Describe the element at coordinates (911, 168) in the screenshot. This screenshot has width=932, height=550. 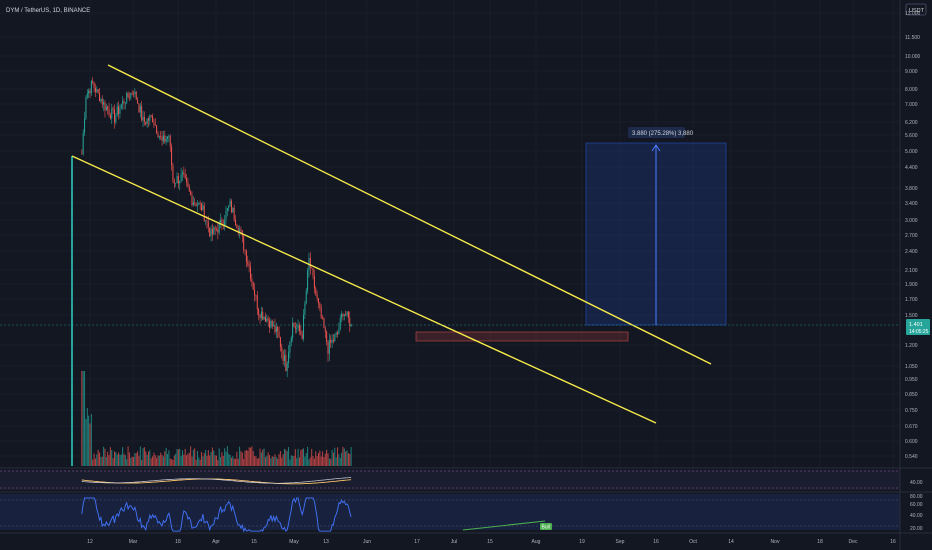
I see `price-tick-label: 4.400` at that location.